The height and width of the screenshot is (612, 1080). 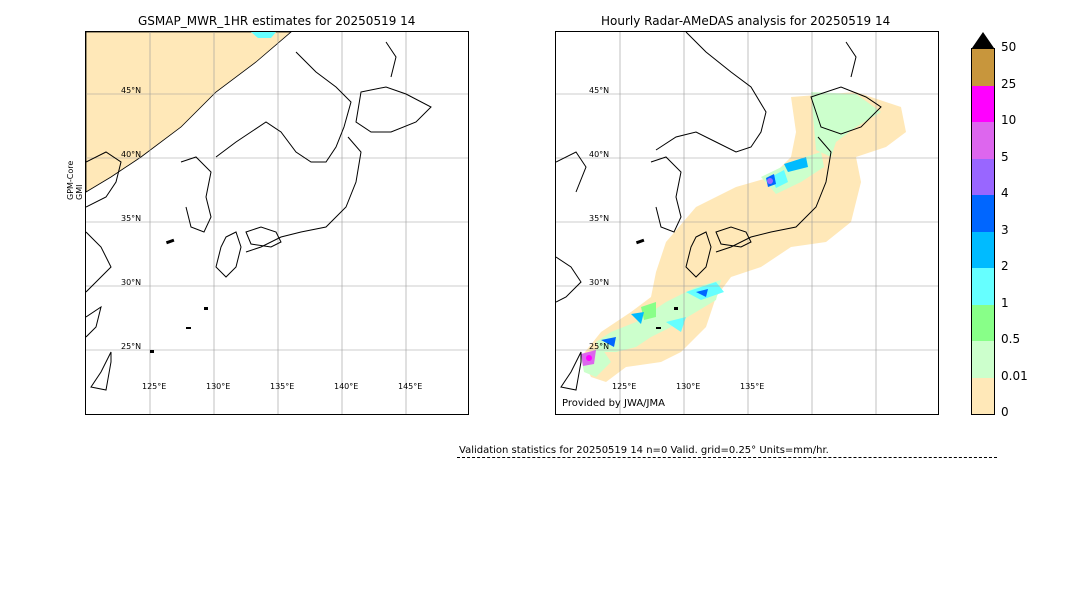 What do you see at coordinates (846, 124) in the screenshot?
I see `right-light-rain-north` at bounding box center [846, 124].